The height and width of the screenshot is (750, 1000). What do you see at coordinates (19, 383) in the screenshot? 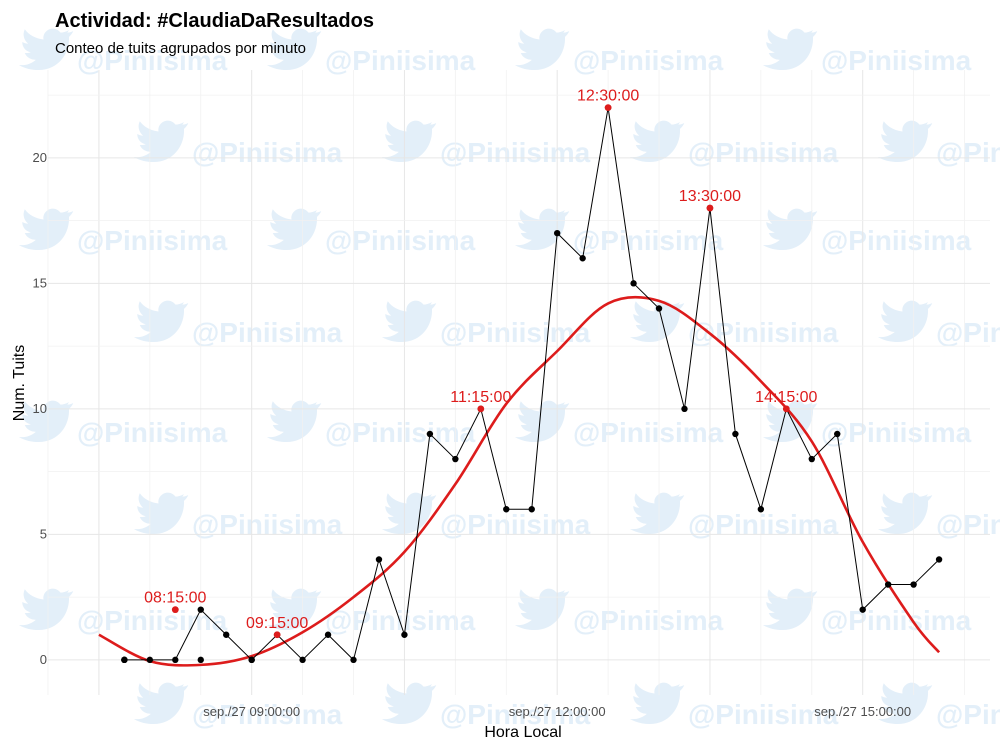
I see `y-axis-title: Num. Tuits` at bounding box center [19, 383].